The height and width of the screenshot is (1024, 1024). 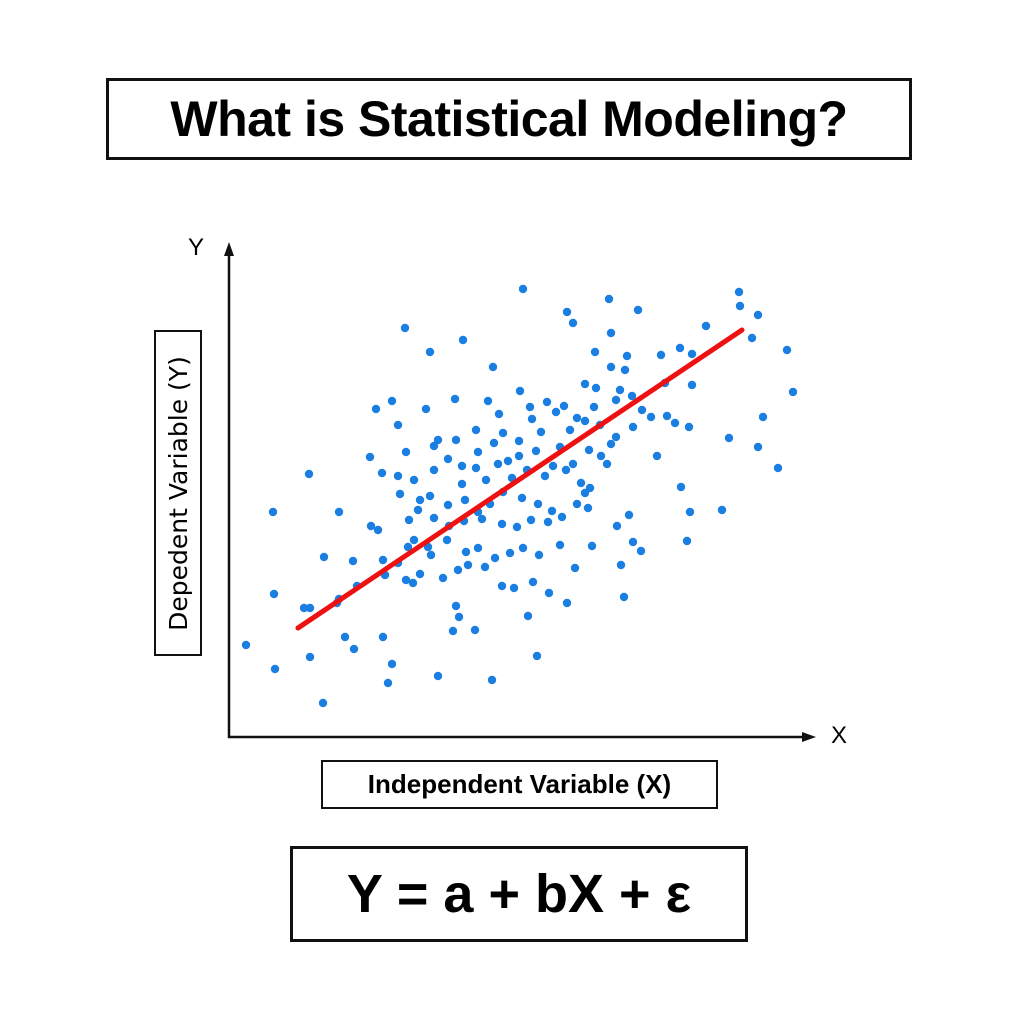 I want to click on equation-box: Y = a + bX + ε, so click(x=519, y=894).